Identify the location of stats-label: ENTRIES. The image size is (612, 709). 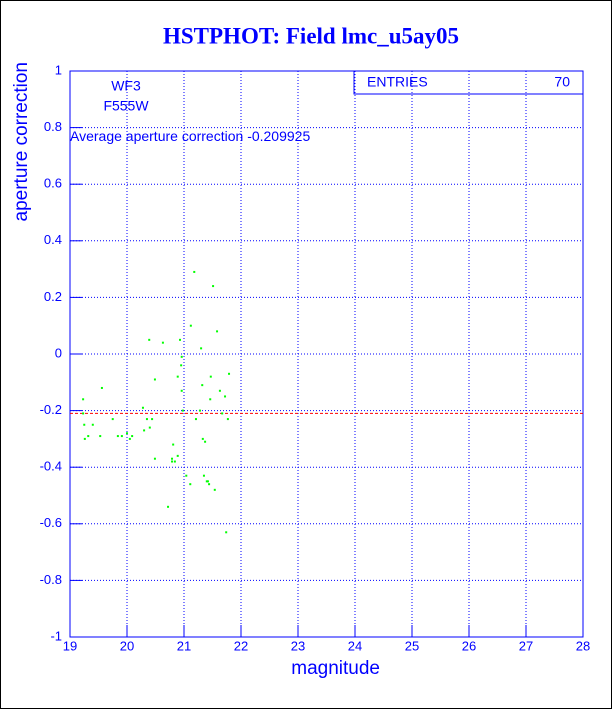
(397, 82).